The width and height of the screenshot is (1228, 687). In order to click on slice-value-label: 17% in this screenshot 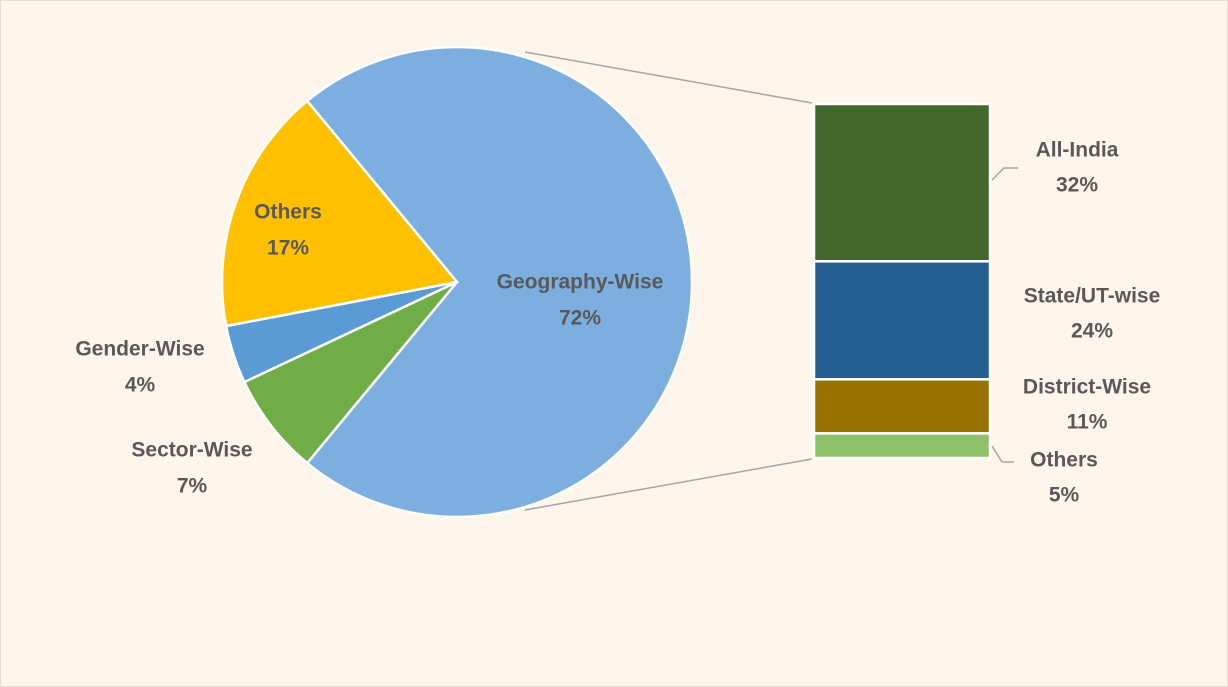, I will do `click(288, 248)`.